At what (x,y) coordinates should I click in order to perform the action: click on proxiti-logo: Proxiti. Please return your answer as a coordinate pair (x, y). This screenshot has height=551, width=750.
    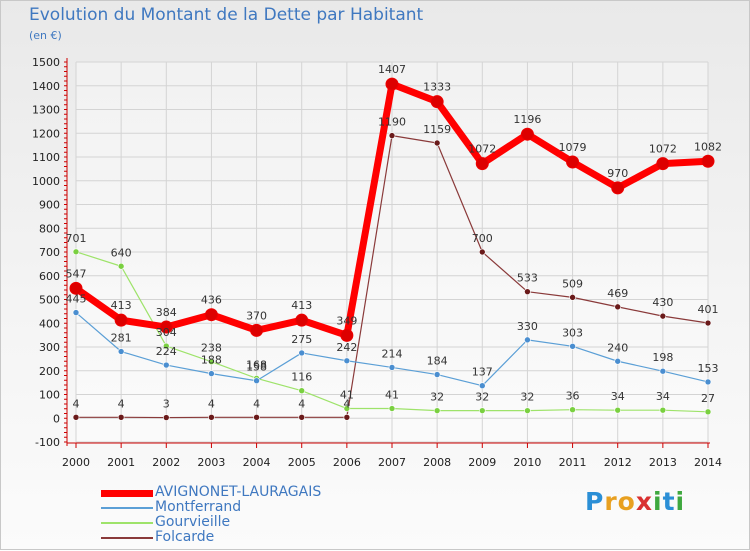
    Looking at the image, I should click on (635, 501).